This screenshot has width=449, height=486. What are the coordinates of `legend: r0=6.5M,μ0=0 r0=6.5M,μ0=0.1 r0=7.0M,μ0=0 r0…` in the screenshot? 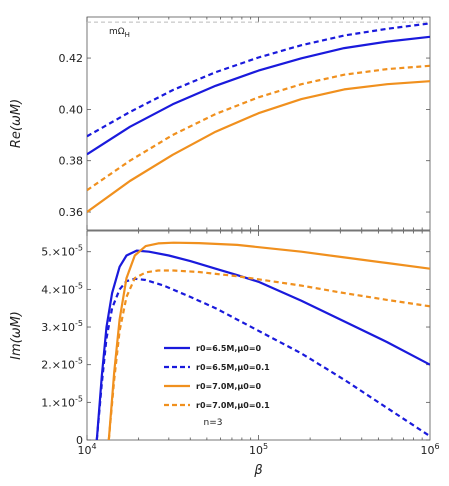 It's located at (217, 377).